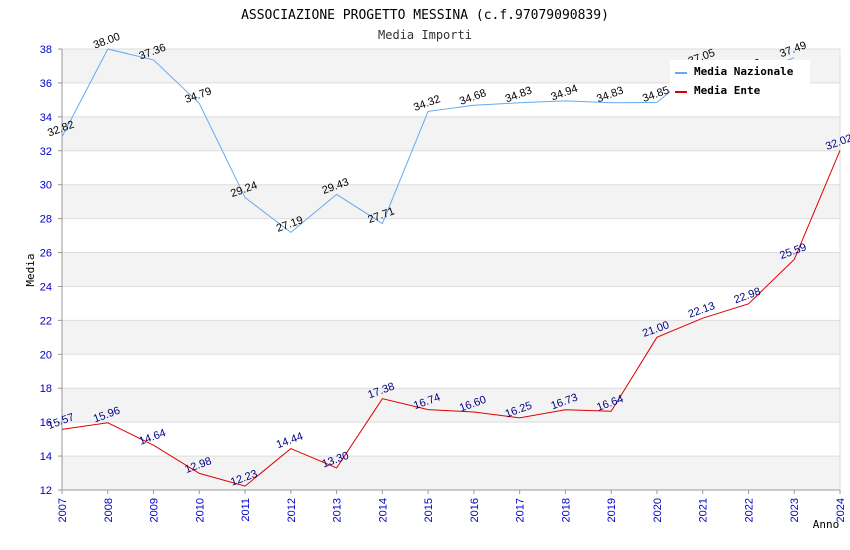 The image size is (850, 550). What do you see at coordinates (383, 510) in the screenshot?
I see `x-tick-label: 2014` at bounding box center [383, 510].